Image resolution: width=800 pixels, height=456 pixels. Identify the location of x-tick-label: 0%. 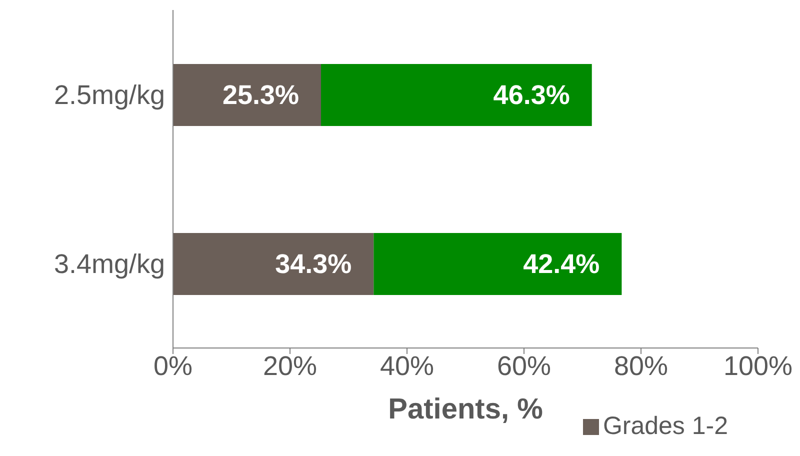
(173, 366).